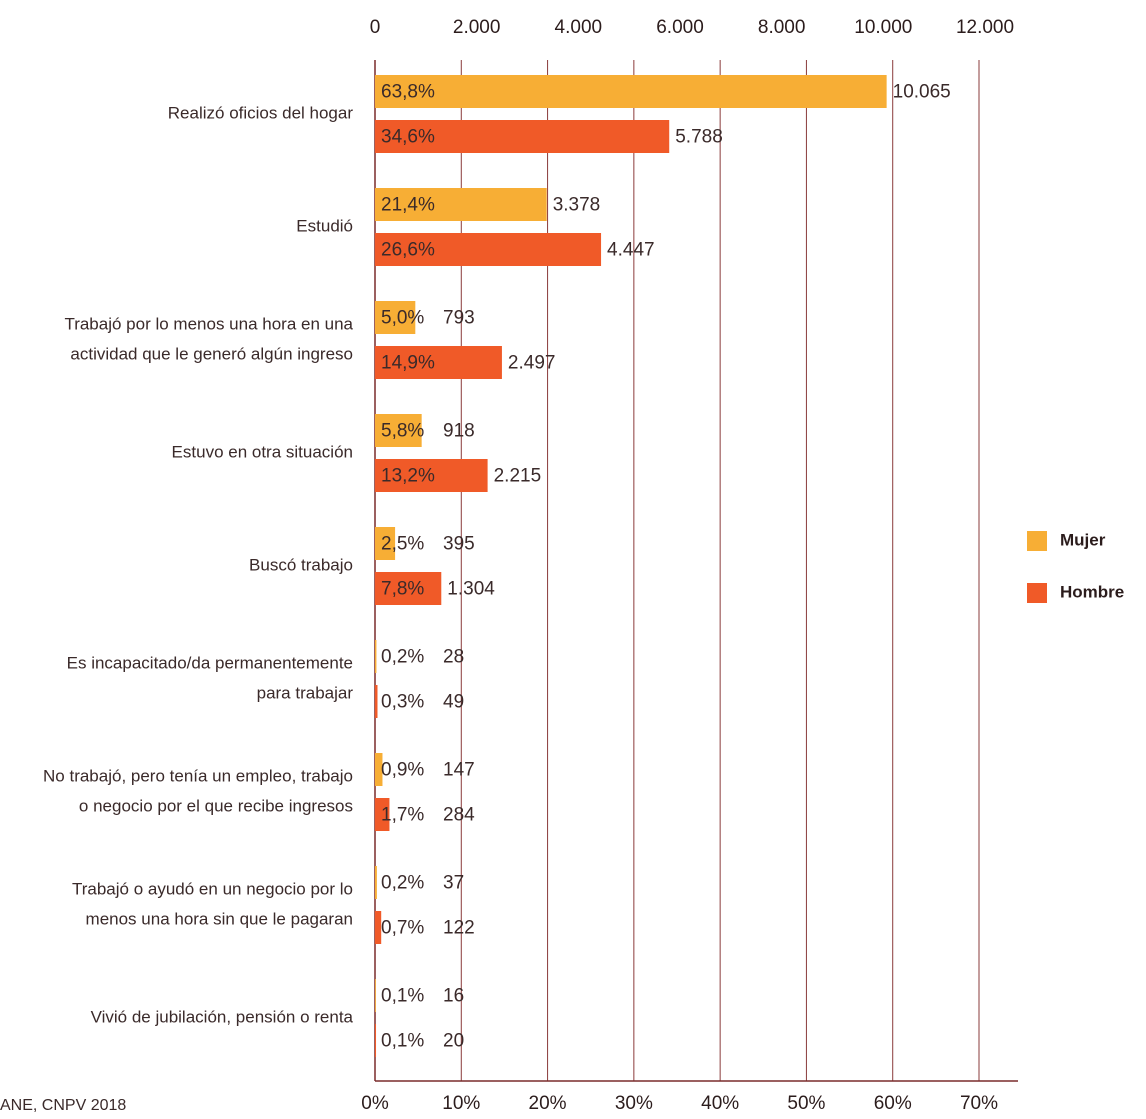  What do you see at coordinates (262, 451) in the screenshot?
I see `category-label: Estuvo en otra situación` at bounding box center [262, 451].